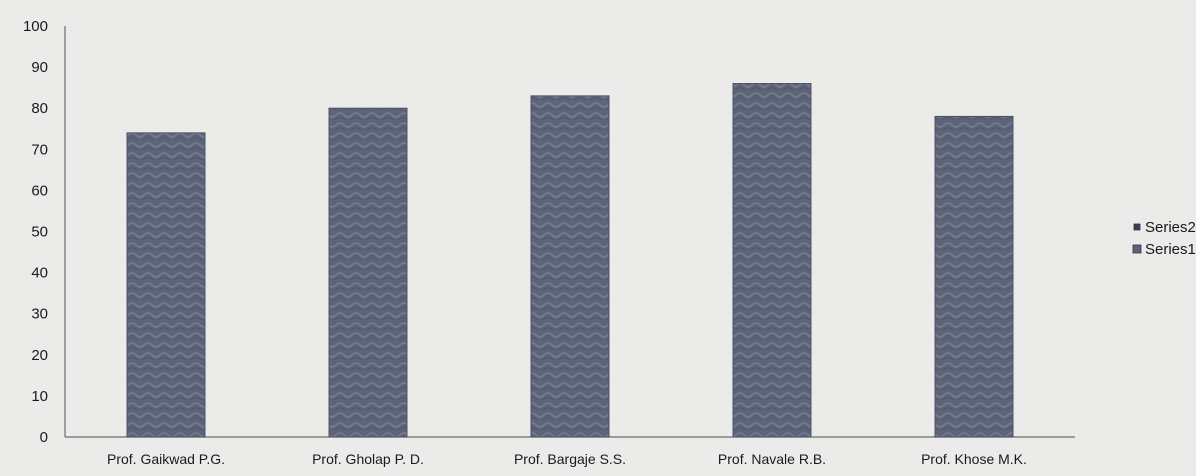 The height and width of the screenshot is (476, 1196). I want to click on y-tick-label: 100, so click(35, 26).